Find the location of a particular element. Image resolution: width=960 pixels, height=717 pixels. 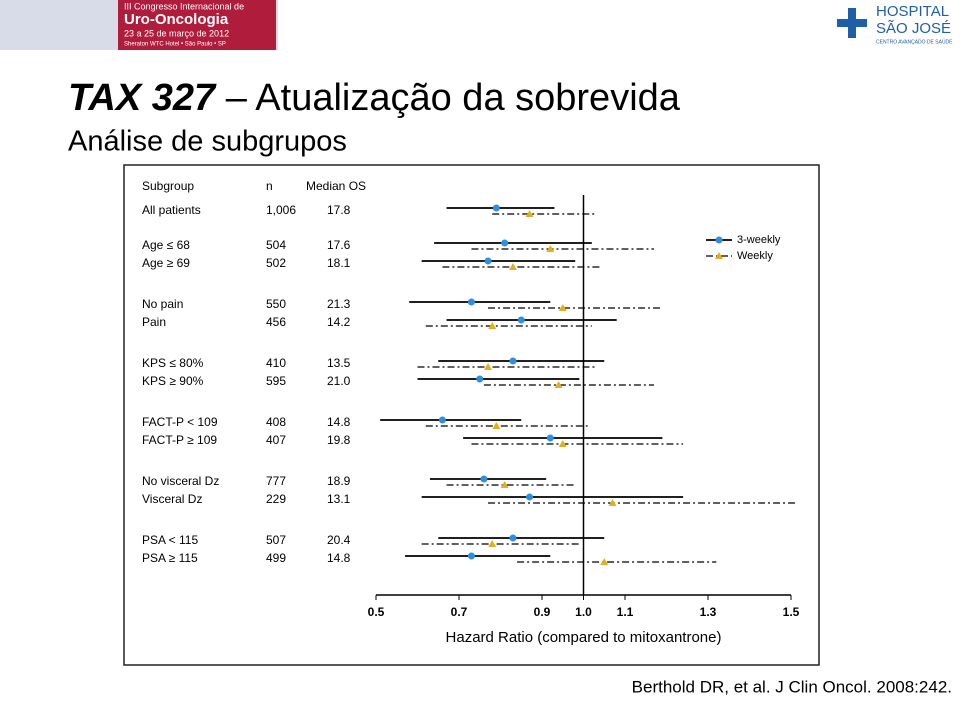

row-value: 499 is located at coordinates (276, 558).